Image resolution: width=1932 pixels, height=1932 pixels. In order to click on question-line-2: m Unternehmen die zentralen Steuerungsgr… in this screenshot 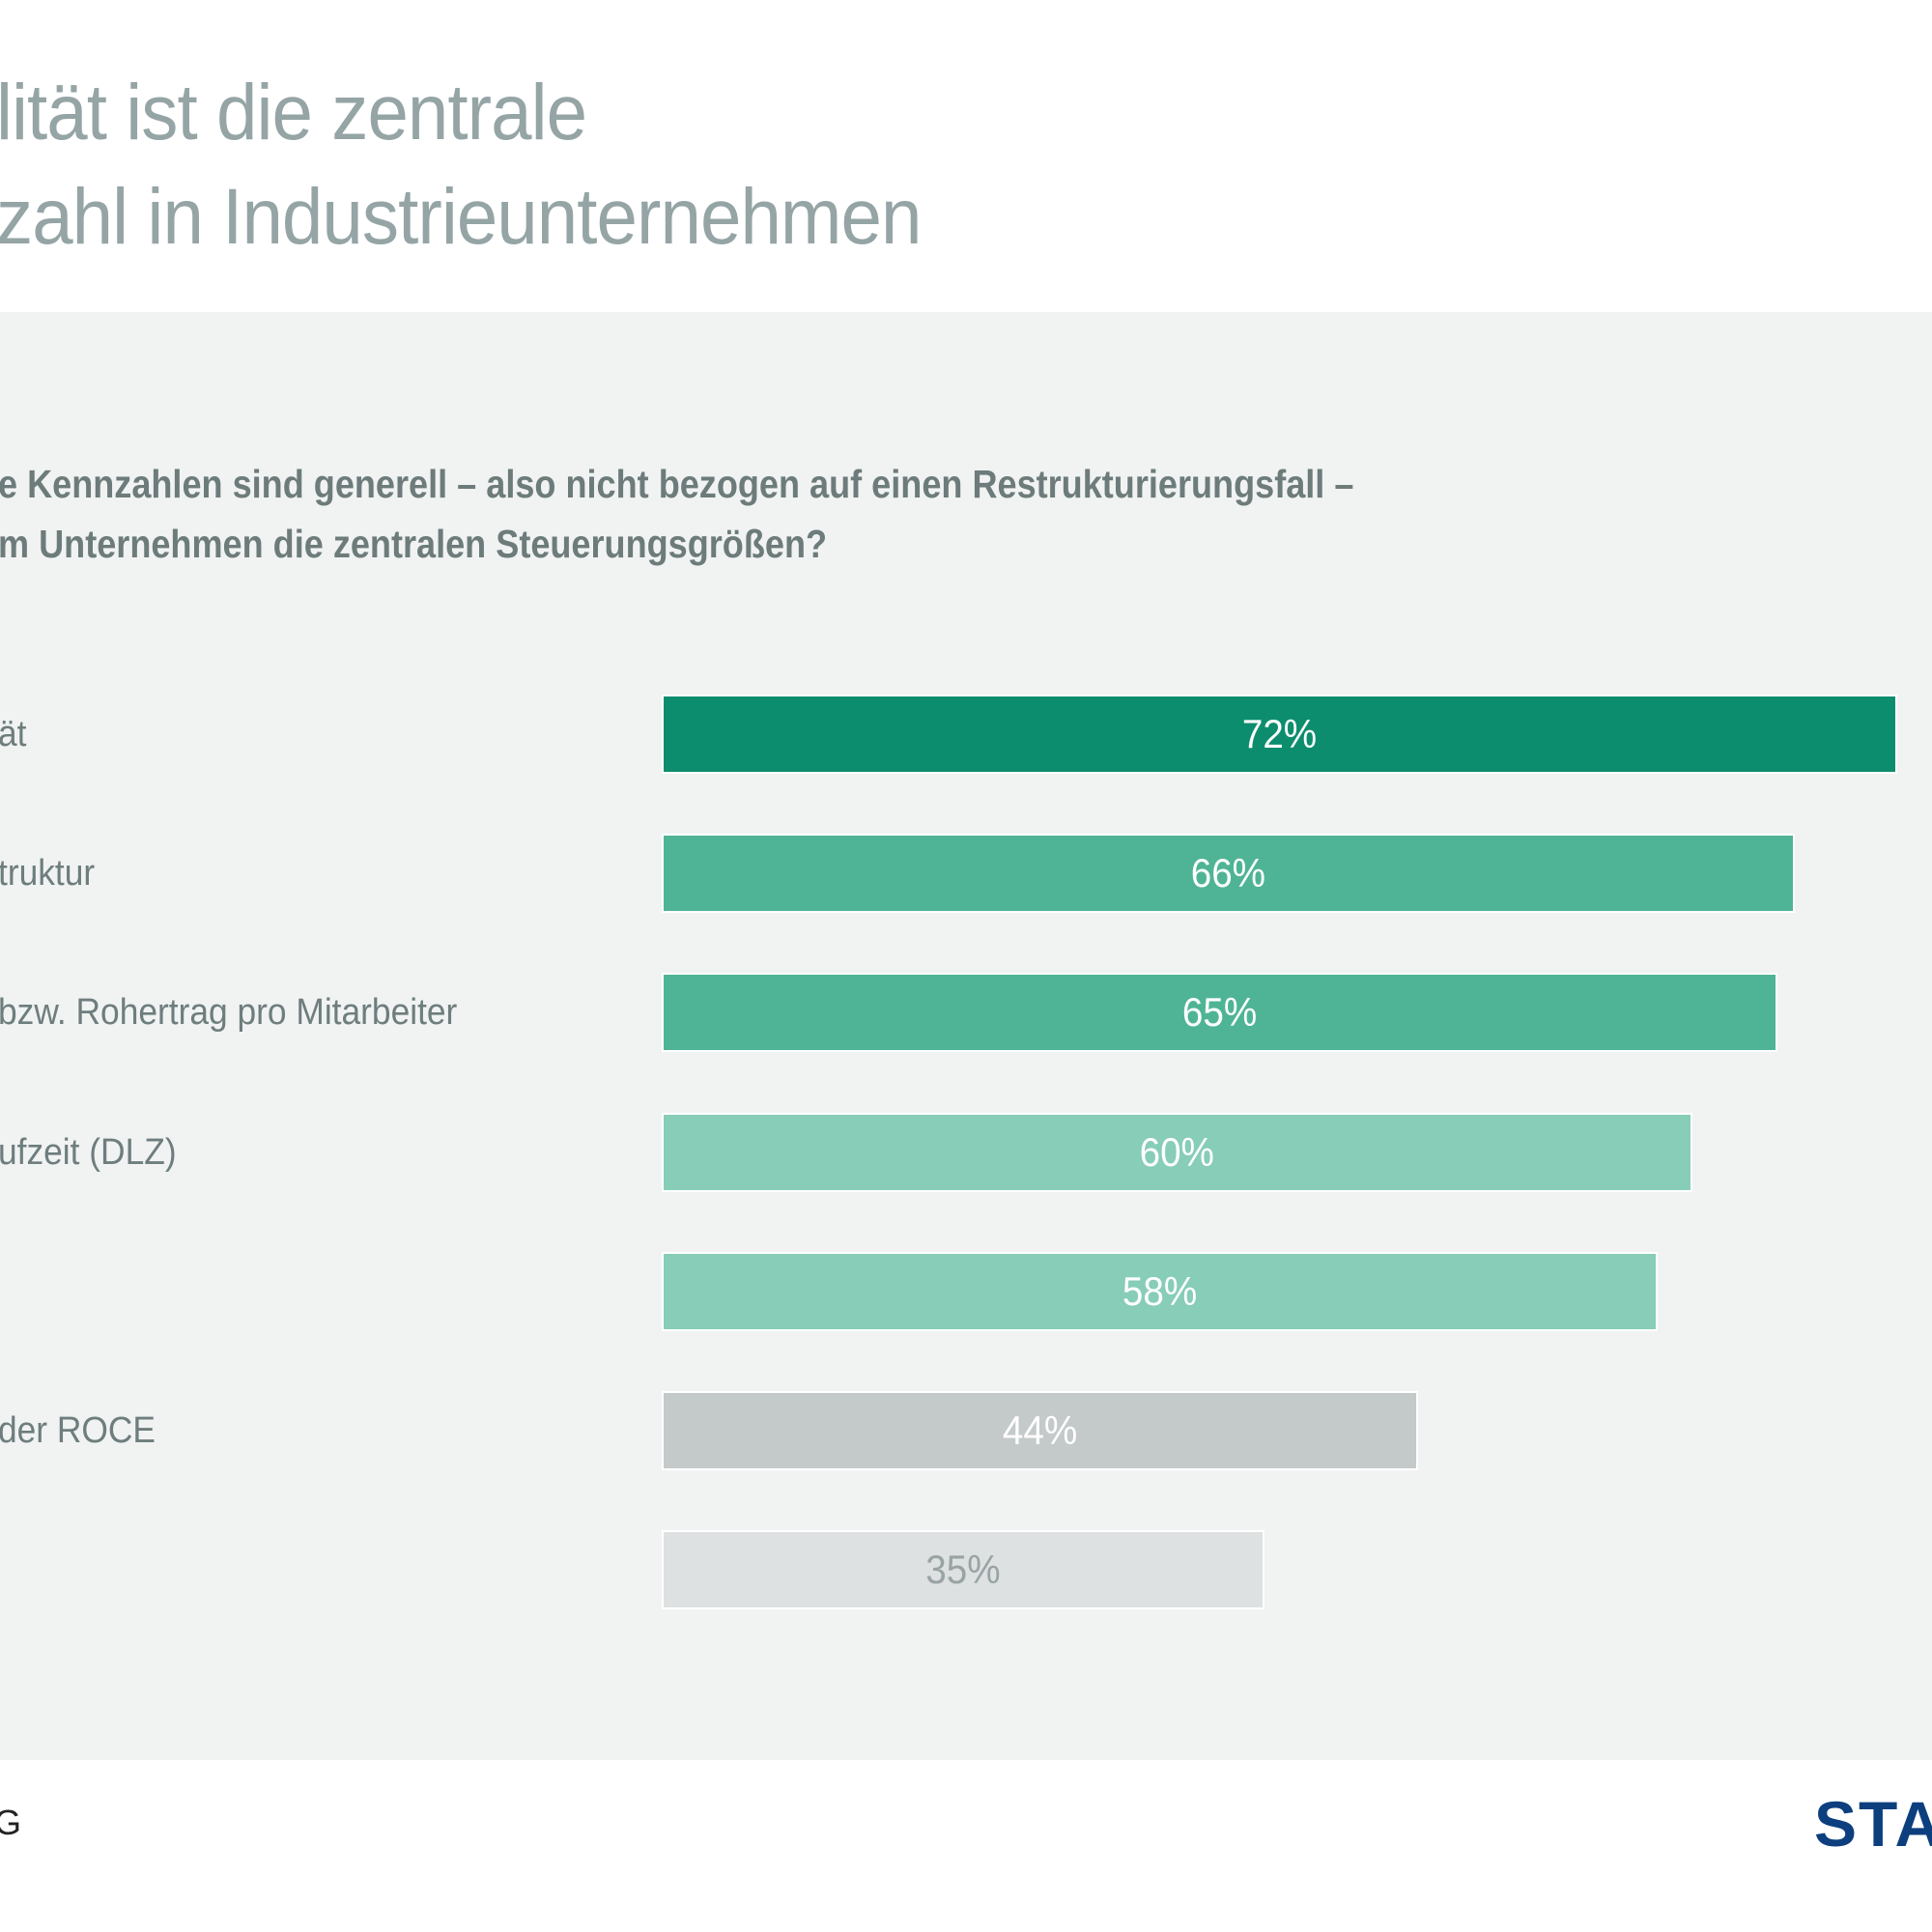, I will do `click(414, 544)`.